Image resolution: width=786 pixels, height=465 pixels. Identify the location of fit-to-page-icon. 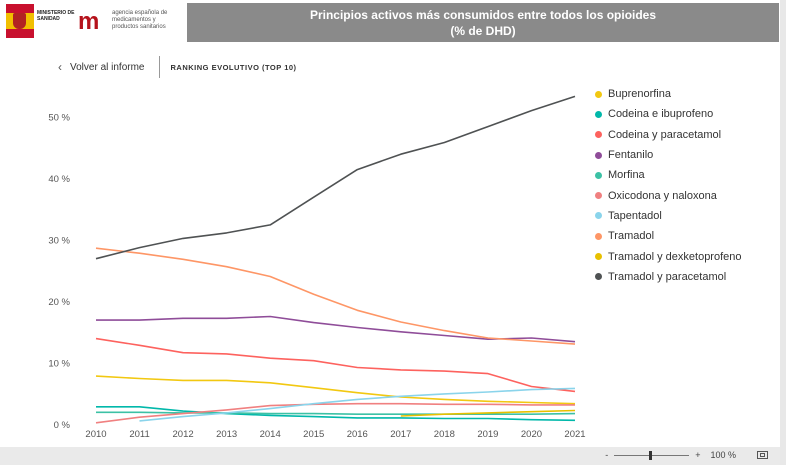
(762, 455).